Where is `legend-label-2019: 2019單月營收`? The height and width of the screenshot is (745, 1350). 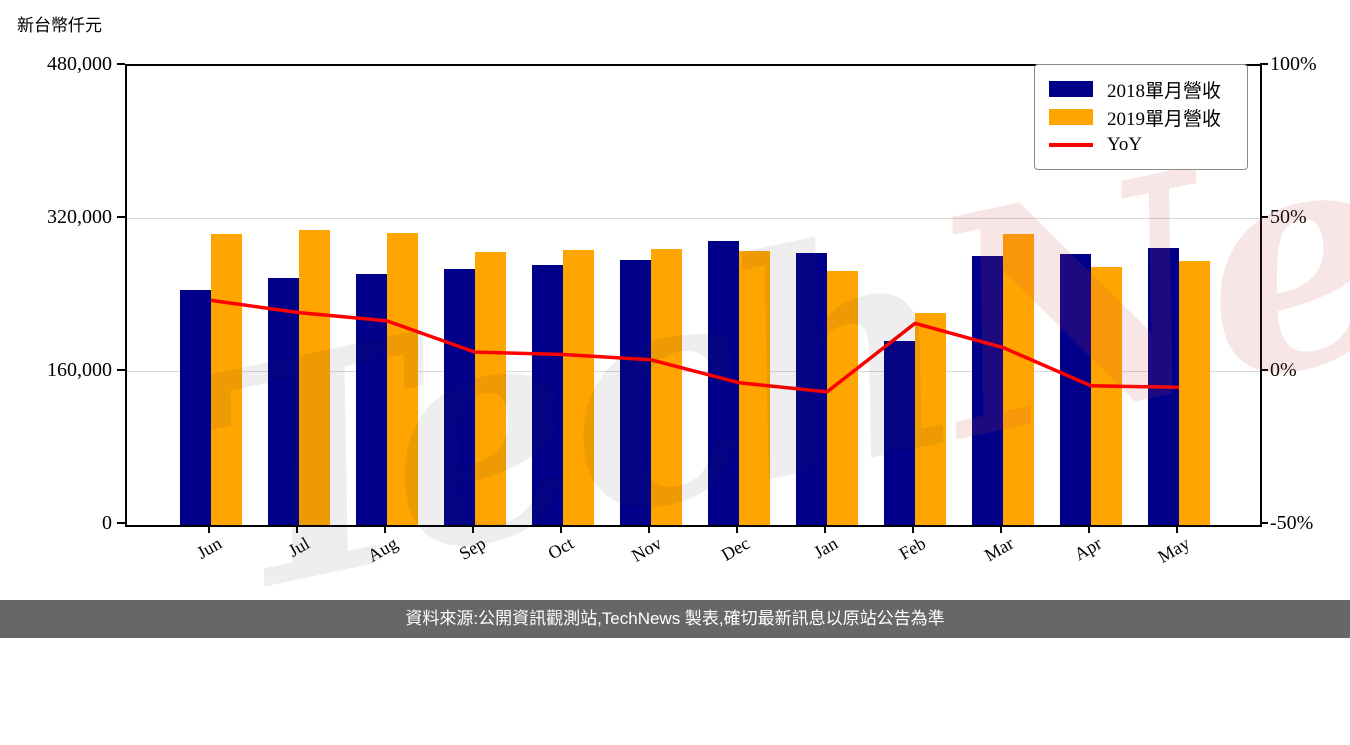 legend-label-2019: 2019單月營收 is located at coordinates (1164, 119).